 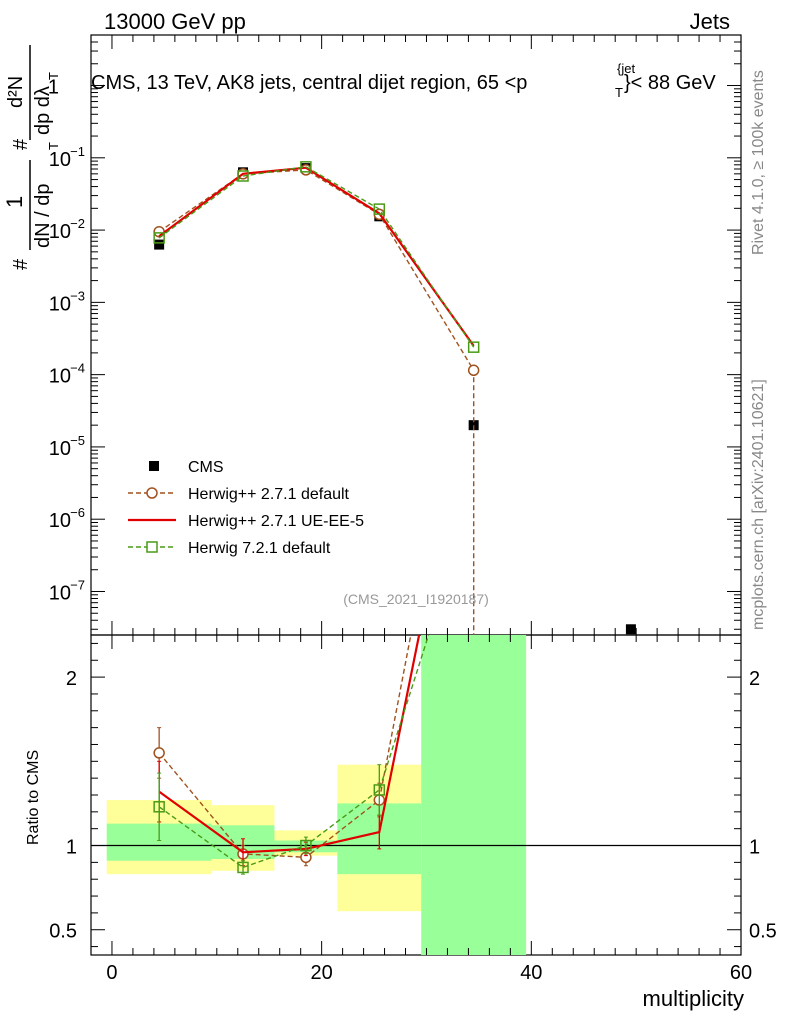 What do you see at coordinates (60, 521) in the screenshot?
I see `main-ytick-label-6: 10` at bounding box center [60, 521].